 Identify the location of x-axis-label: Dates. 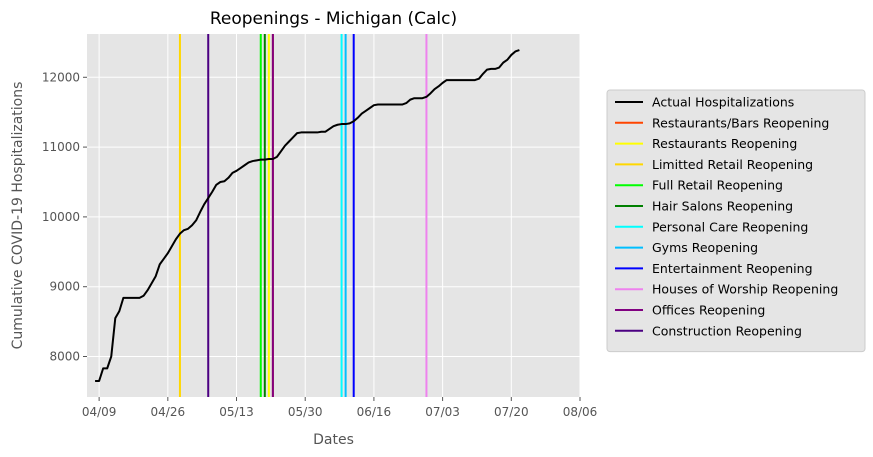
(333, 440).